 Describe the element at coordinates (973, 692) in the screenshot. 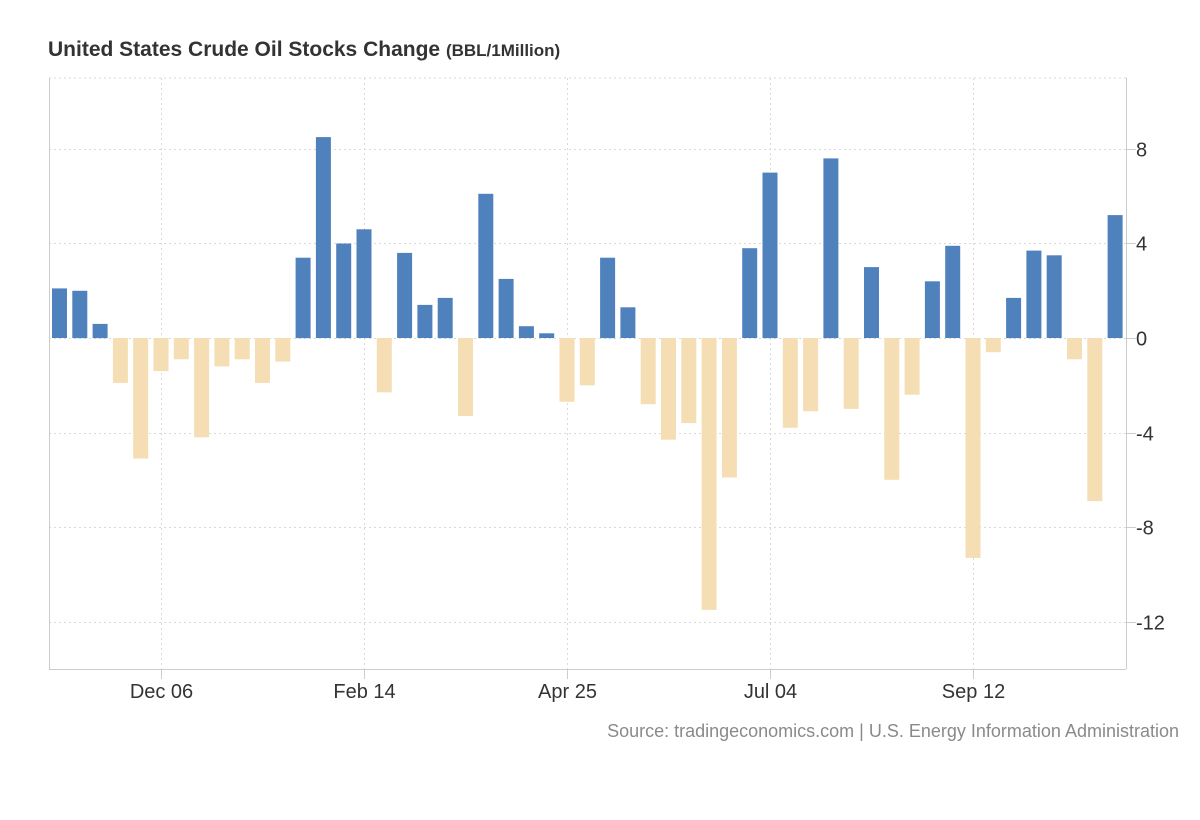

I see `x-tick-label: Sep 12` at that location.